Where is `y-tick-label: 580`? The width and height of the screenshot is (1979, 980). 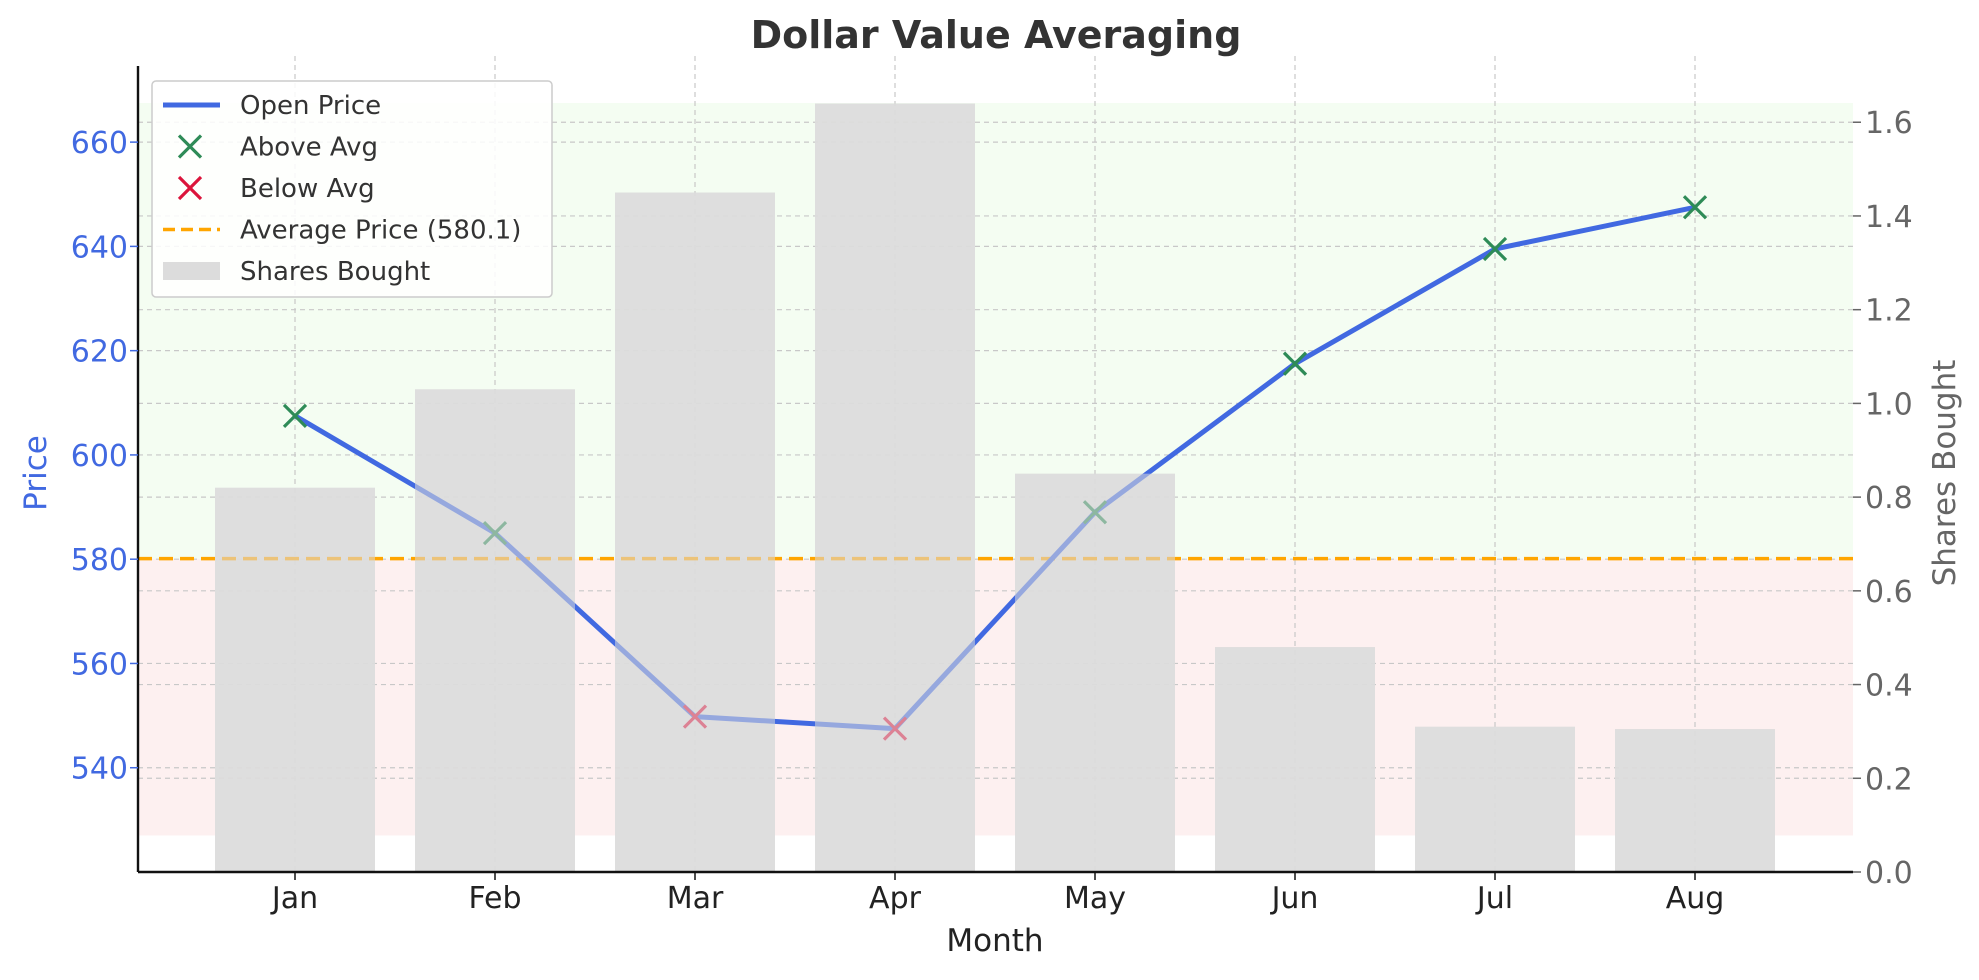 y-tick-label: 580 is located at coordinates (99, 560).